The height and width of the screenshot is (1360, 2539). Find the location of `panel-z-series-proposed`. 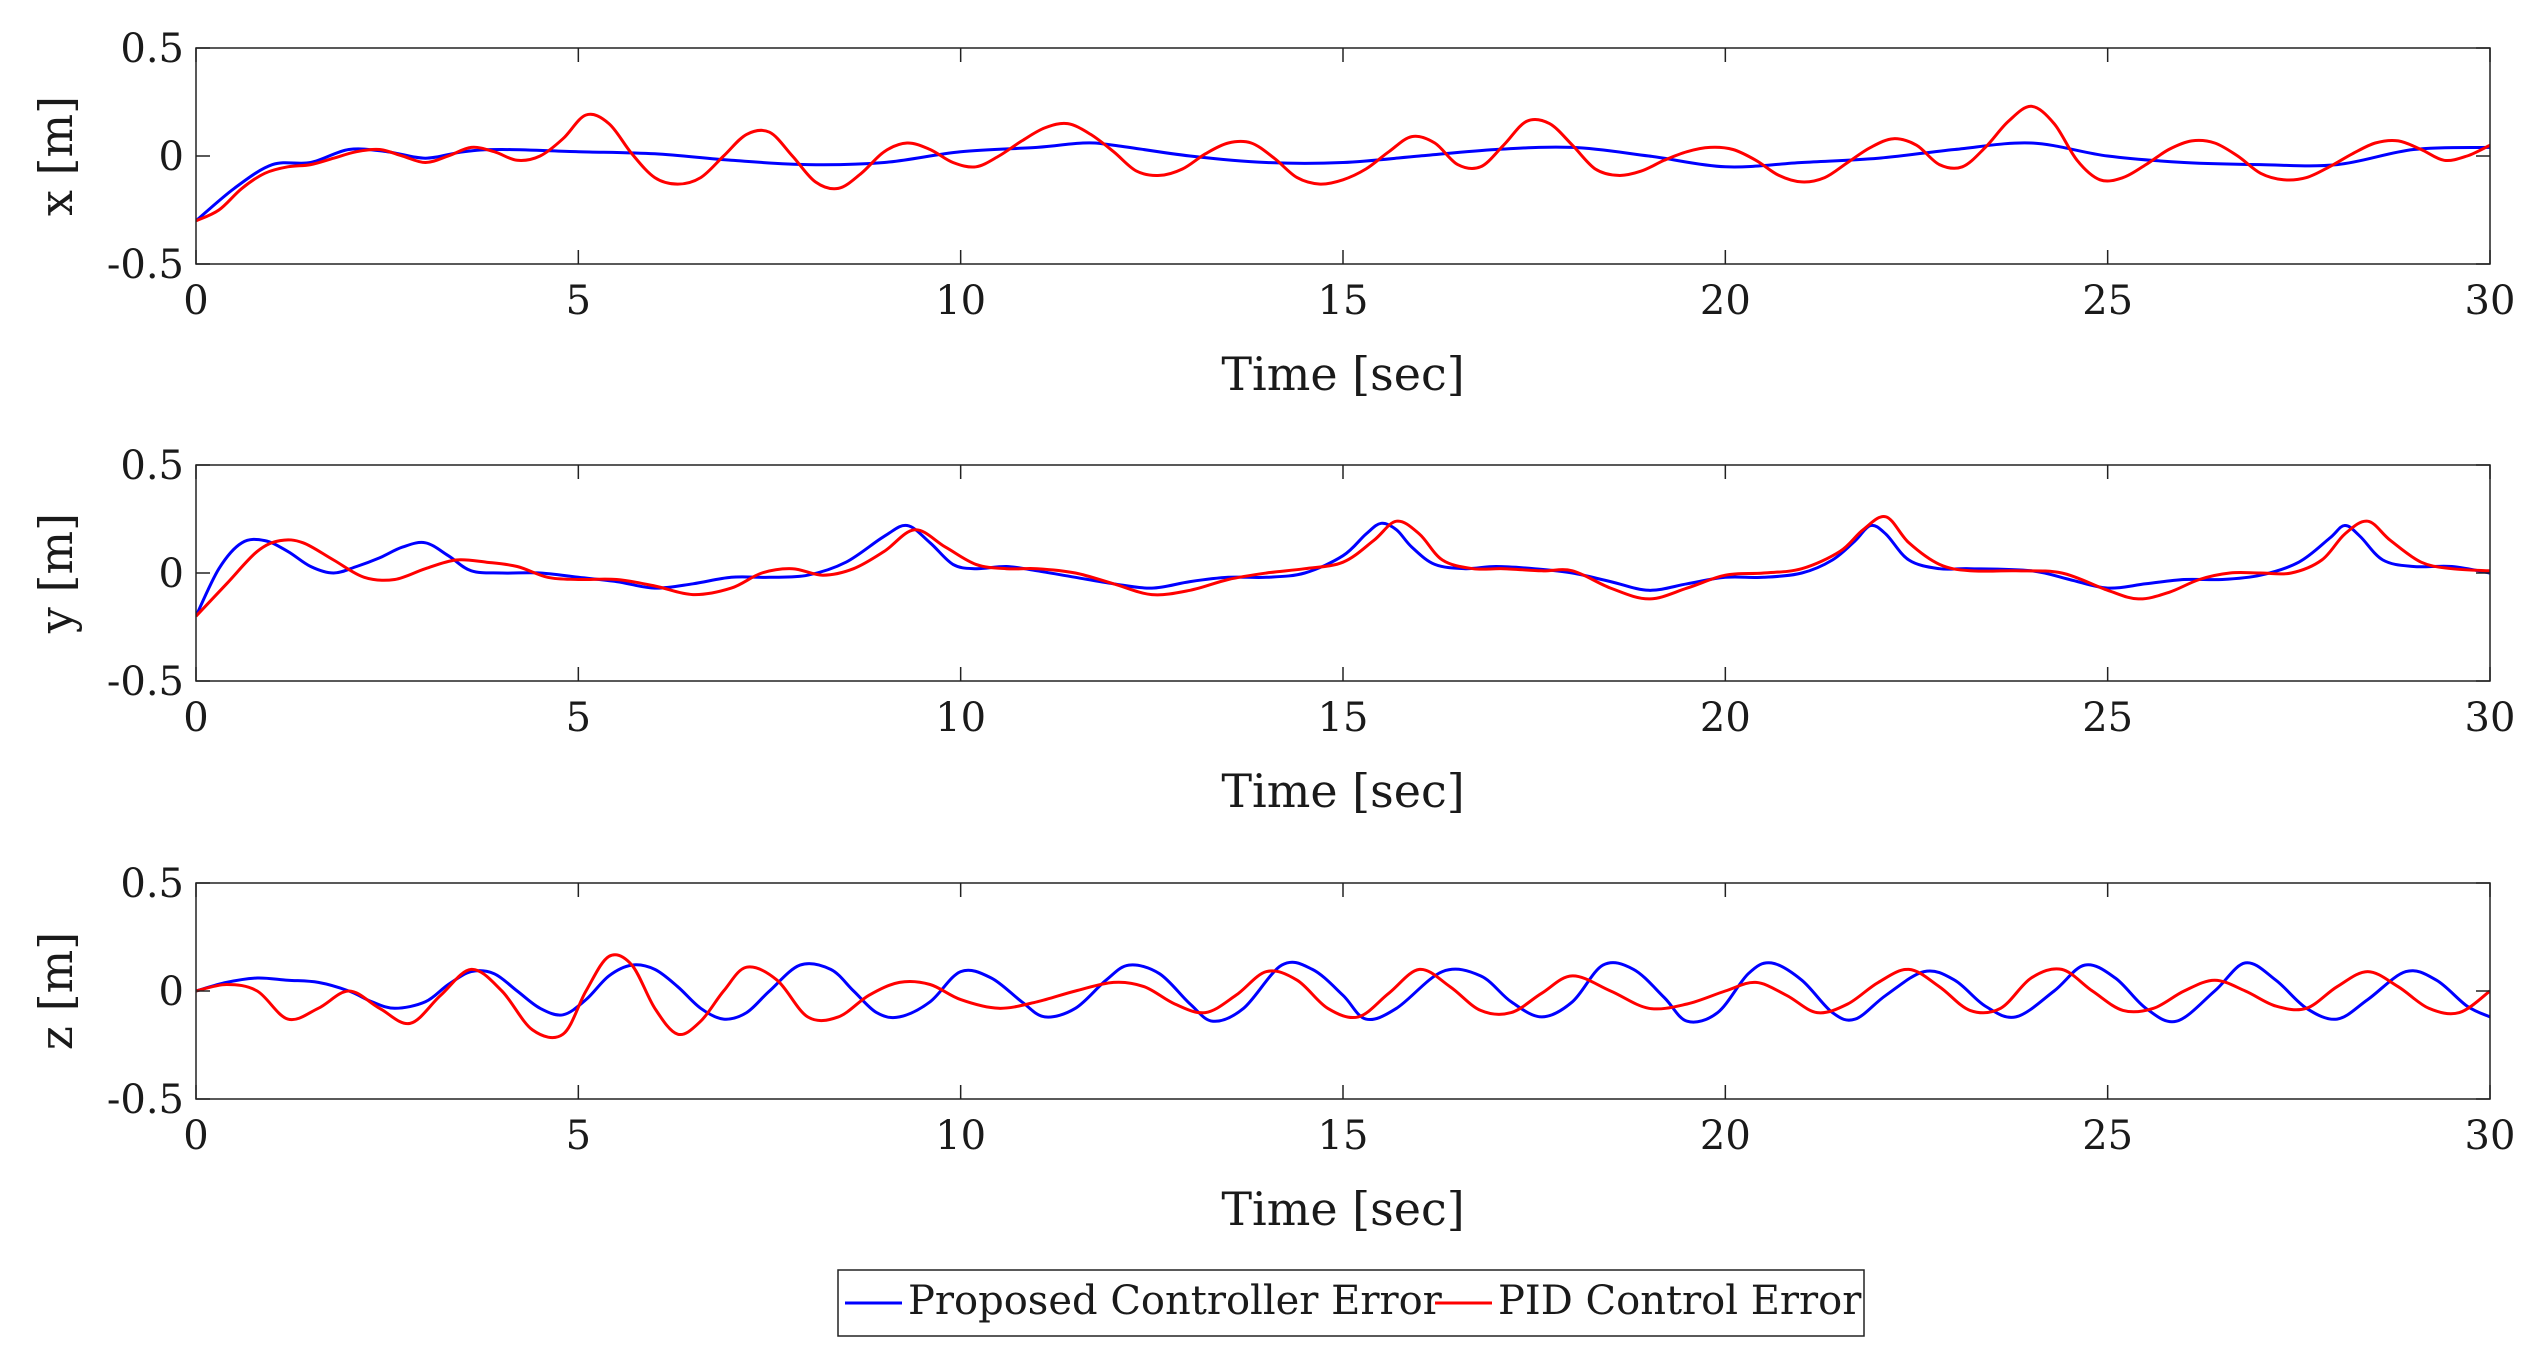

panel-z-series-proposed is located at coordinates (1343, 992).